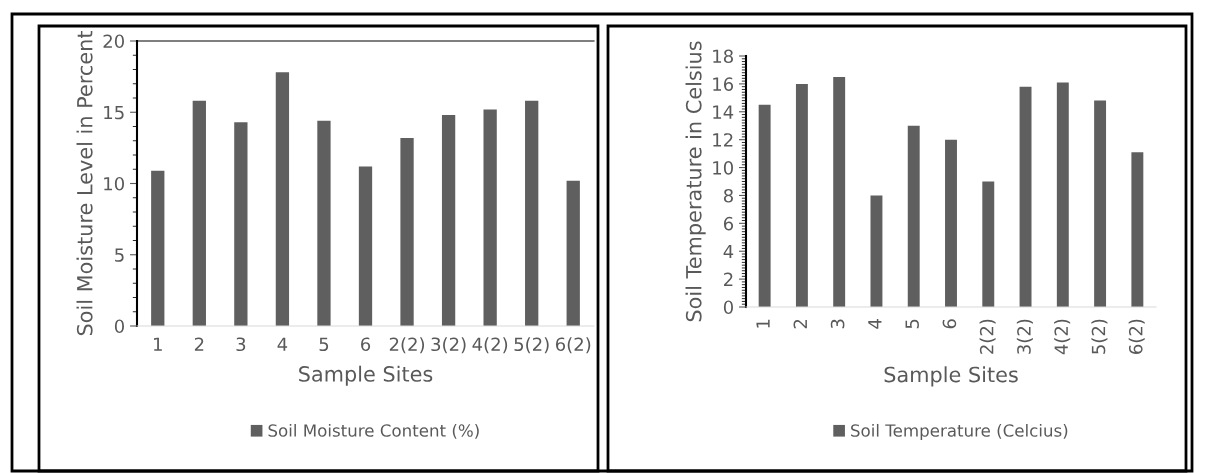  I want to click on y-tick-label: 18, so click(723, 56).